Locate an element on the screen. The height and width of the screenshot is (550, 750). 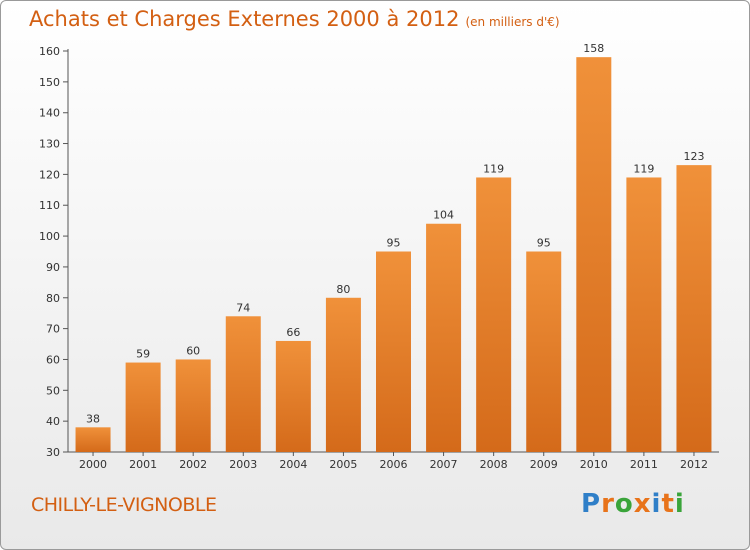
x-tick-label: 2007 is located at coordinates (444, 464).